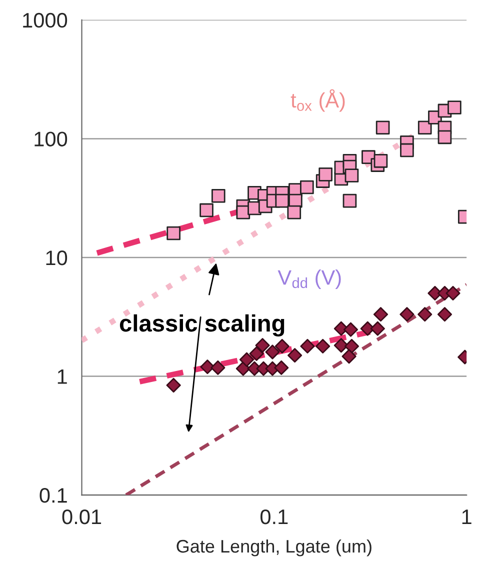  I want to click on series-label: t$_{ox}$ (Å), so click(317, 100).